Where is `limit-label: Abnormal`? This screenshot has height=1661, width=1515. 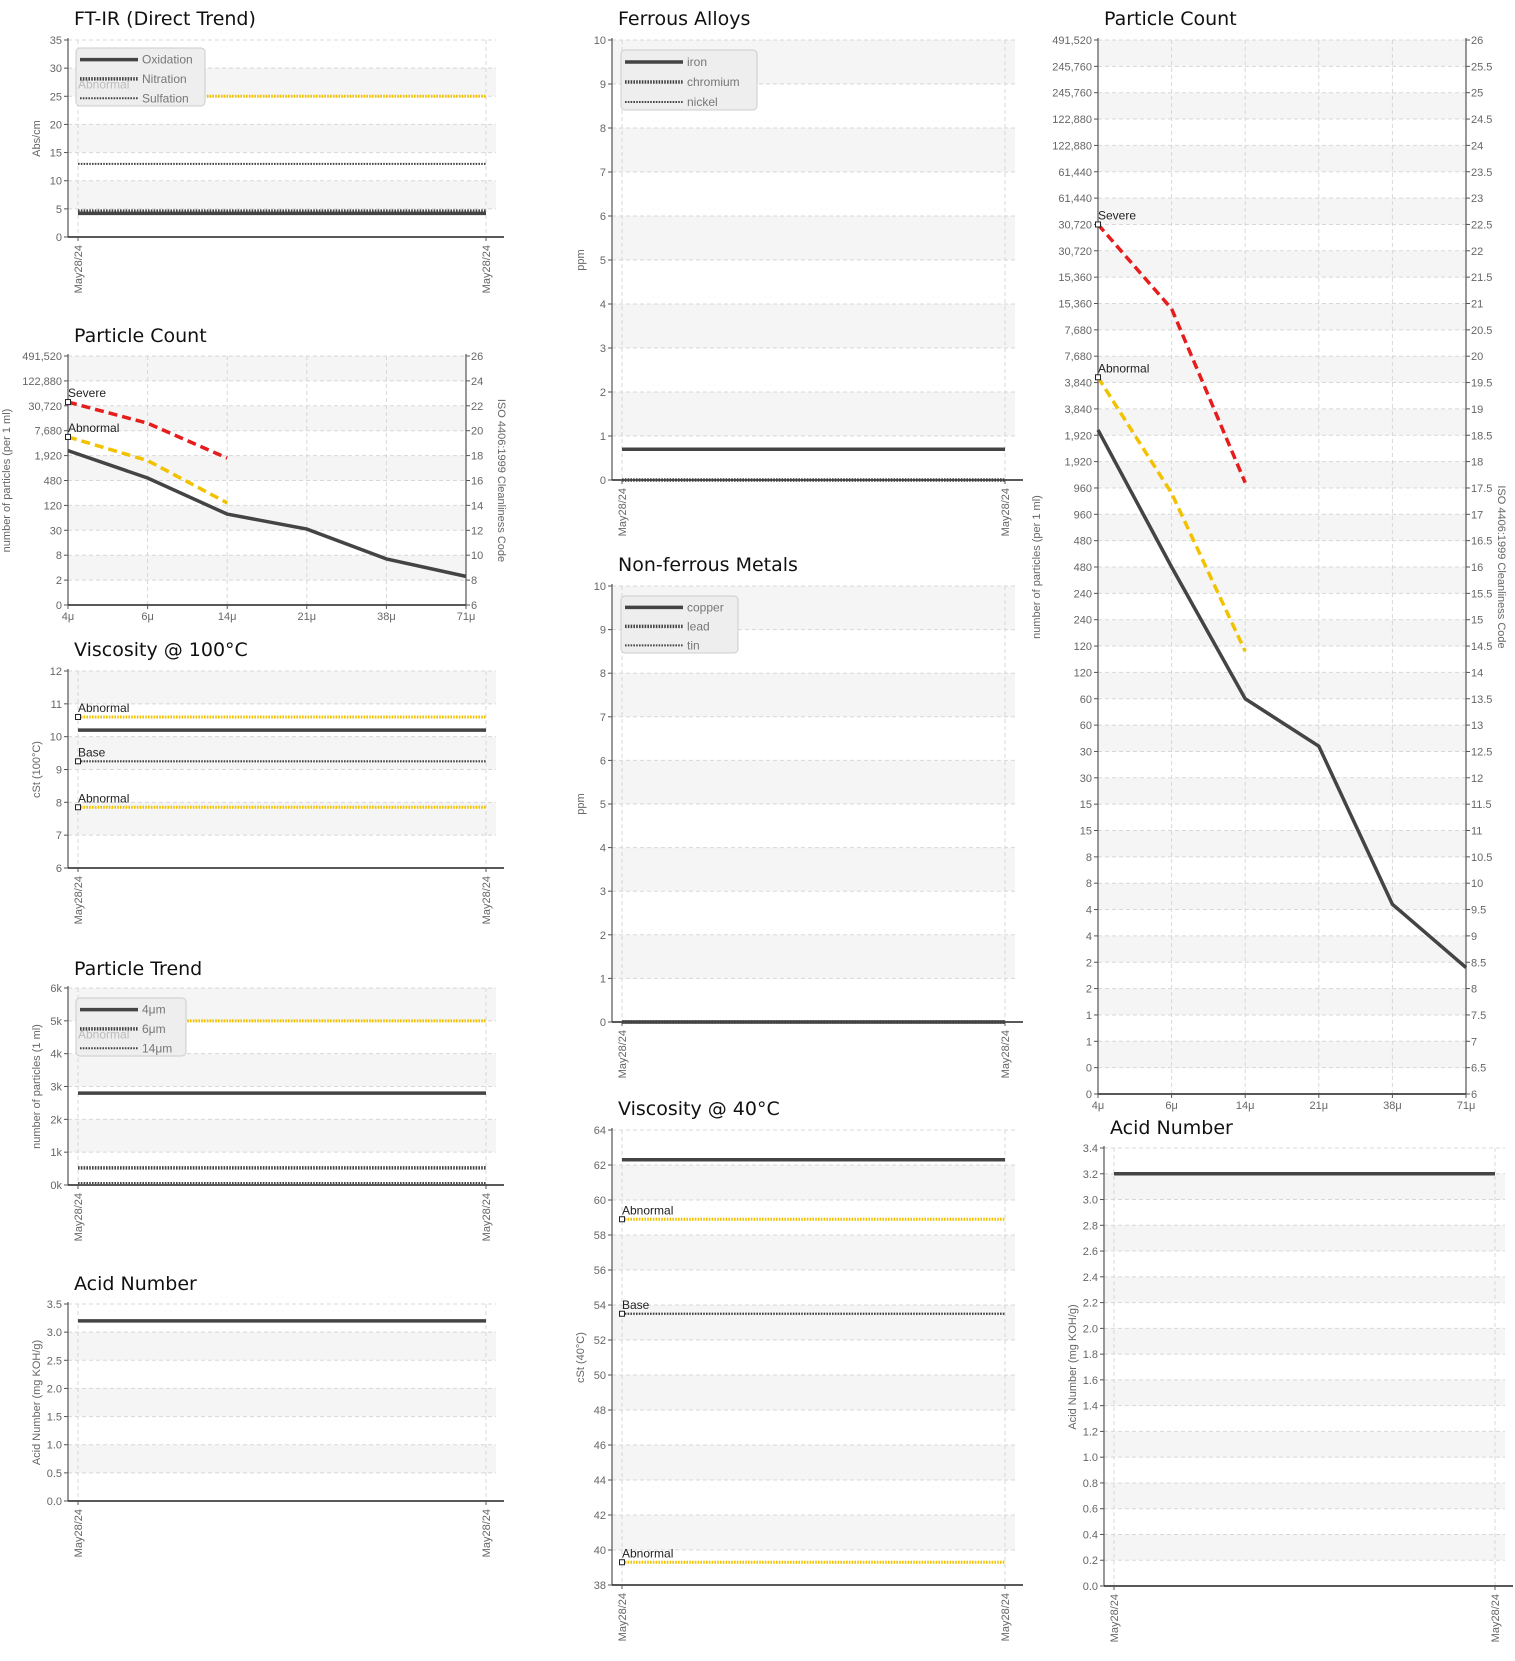 limit-label: Abnormal is located at coordinates (103, 798).